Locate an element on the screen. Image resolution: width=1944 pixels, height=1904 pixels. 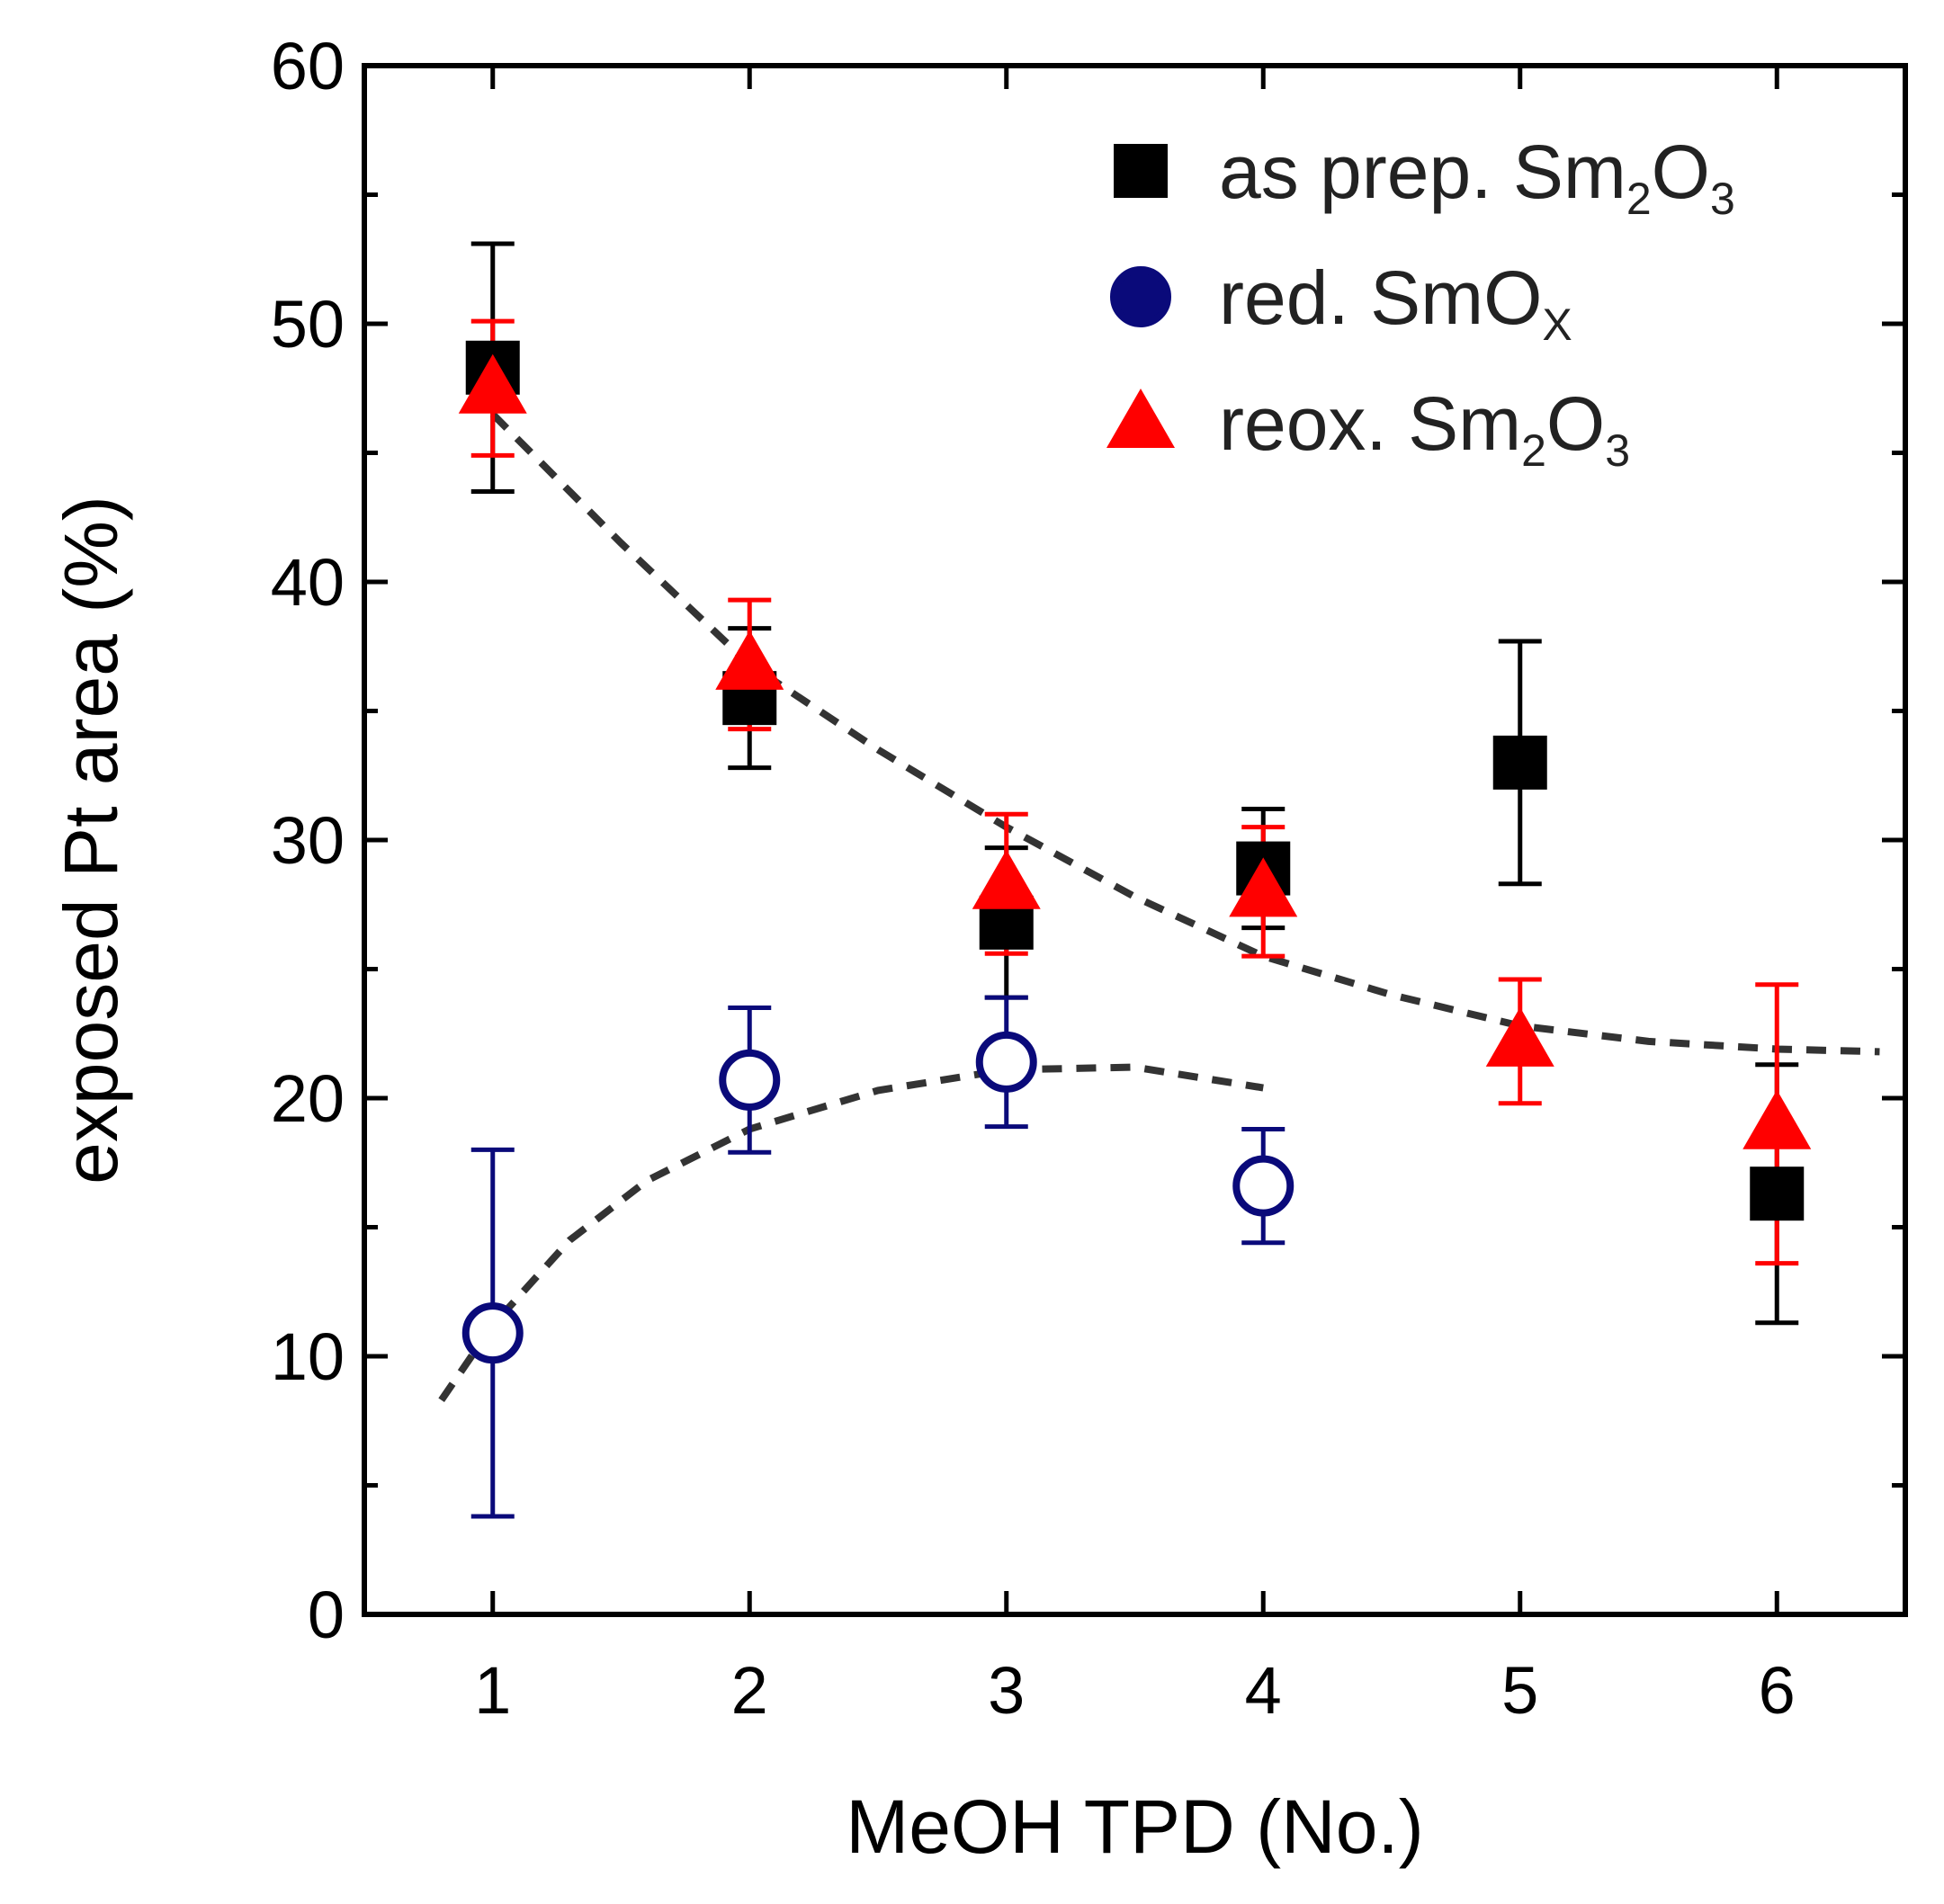
x-tick-label: 4 is located at coordinates (1264, 1690).